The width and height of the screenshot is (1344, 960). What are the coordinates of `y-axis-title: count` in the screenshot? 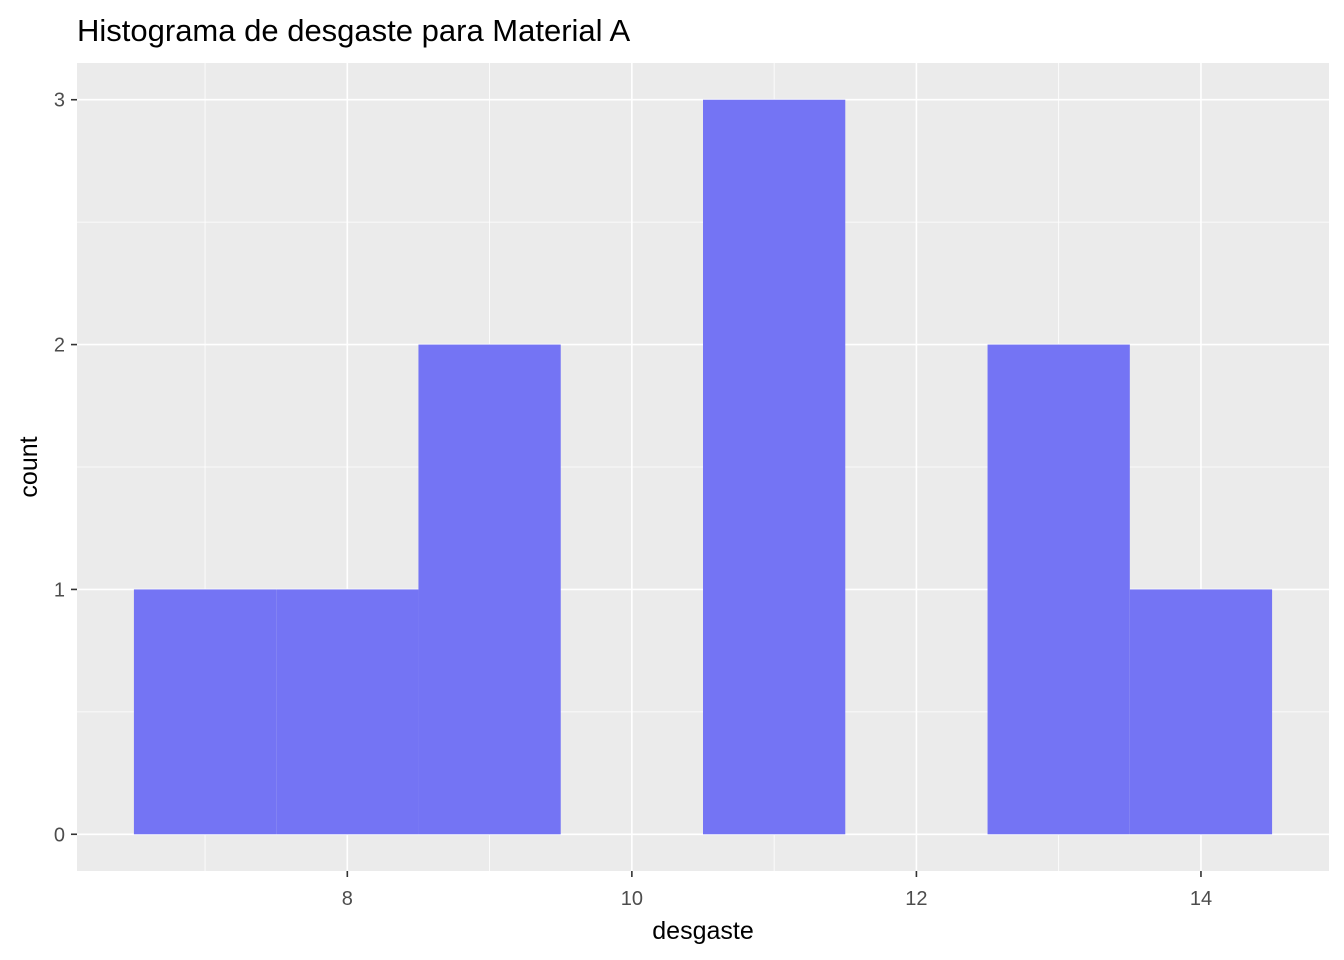 It's located at (29, 466).